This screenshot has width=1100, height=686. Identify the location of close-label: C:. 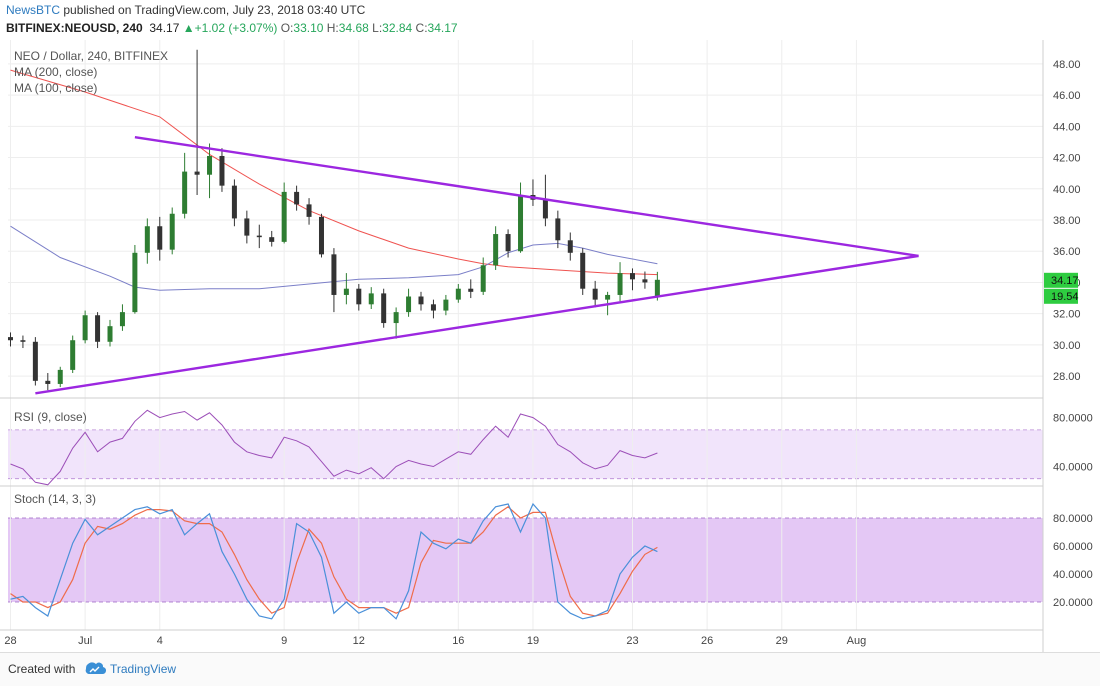
(421, 28).